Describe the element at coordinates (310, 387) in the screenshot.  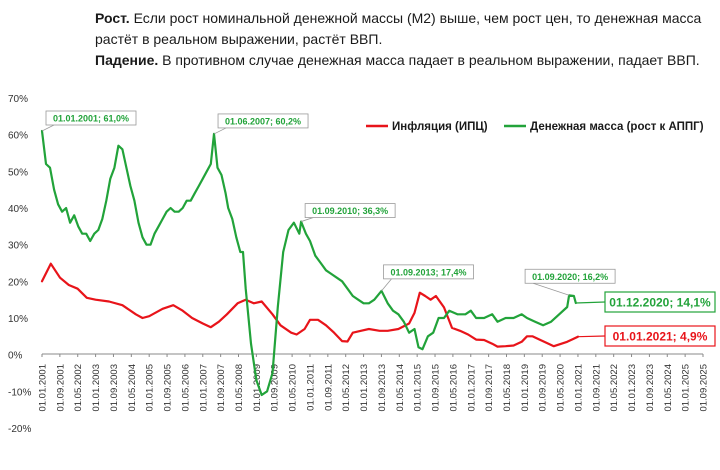
I see `x-tick-label: 01.01.2011` at that location.